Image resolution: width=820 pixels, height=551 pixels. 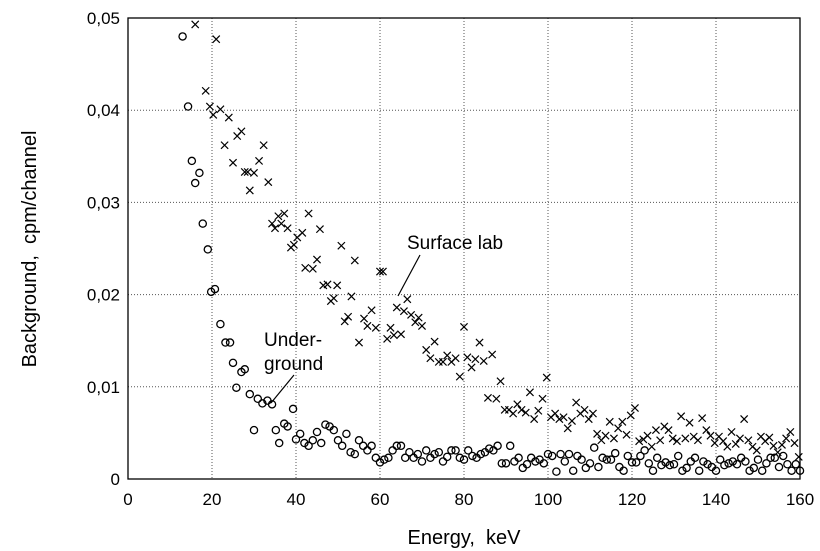 I want to click on x-axis-label: Energy, keV, so click(x=464, y=538).